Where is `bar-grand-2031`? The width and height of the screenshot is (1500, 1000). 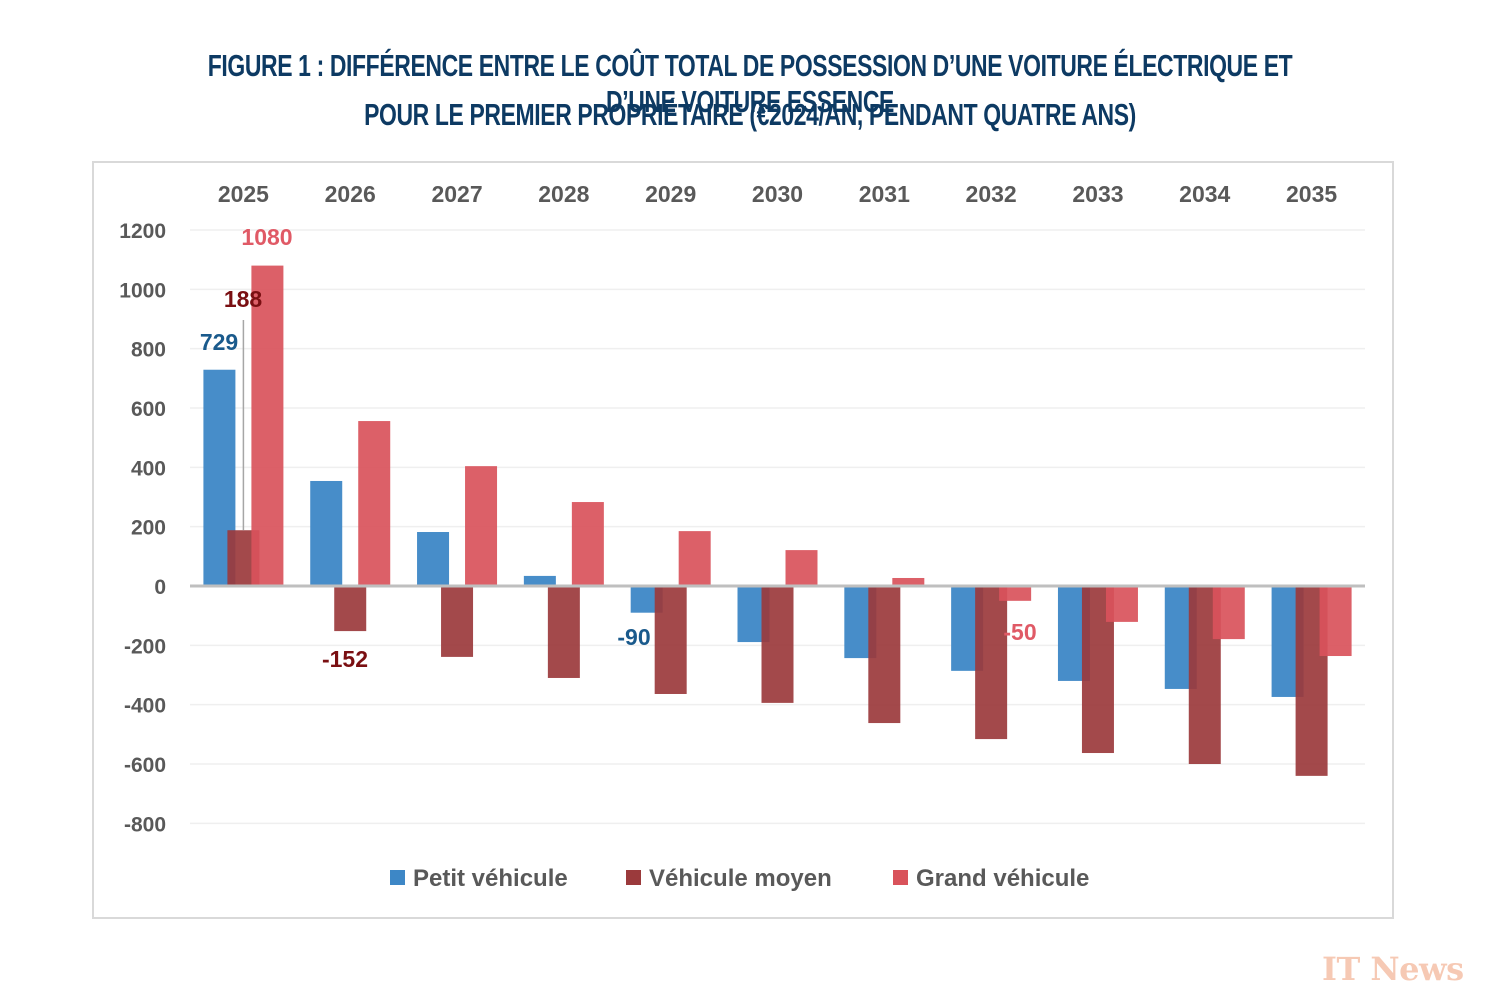
bar-grand-2031 is located at coordinates (908, 581).